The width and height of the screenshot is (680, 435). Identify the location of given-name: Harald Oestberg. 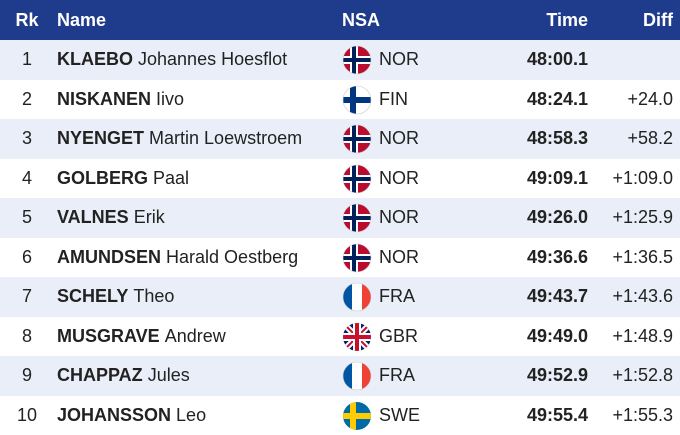
(232, 256).